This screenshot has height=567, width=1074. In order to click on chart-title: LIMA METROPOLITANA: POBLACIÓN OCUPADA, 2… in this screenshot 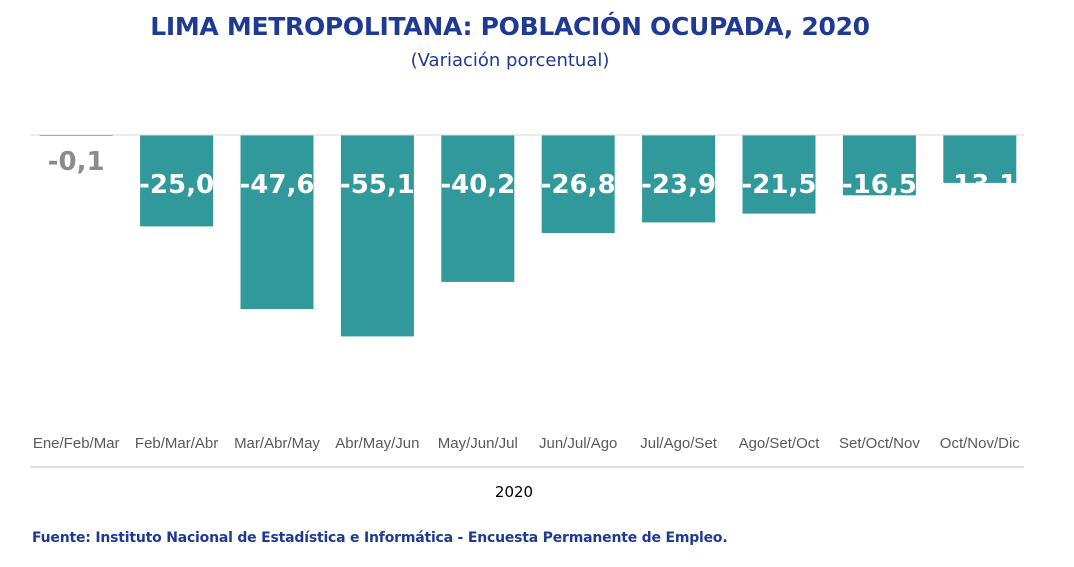, I will do `click(510, 26)`.